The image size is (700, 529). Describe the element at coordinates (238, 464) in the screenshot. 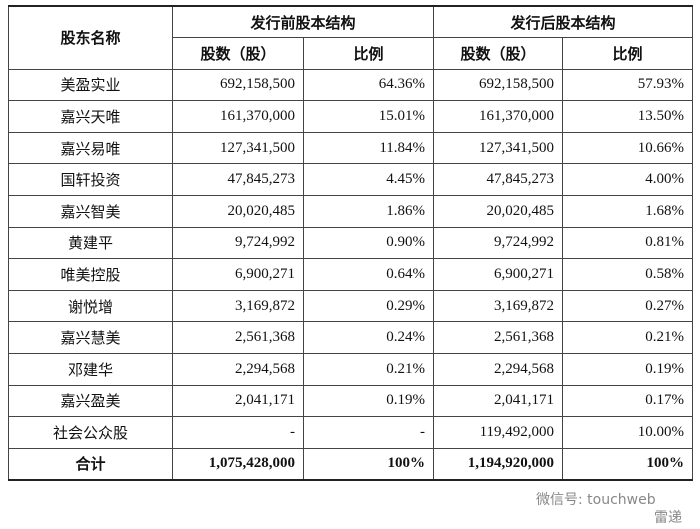

I see `total-cell: 1,075,428,000` at that location.